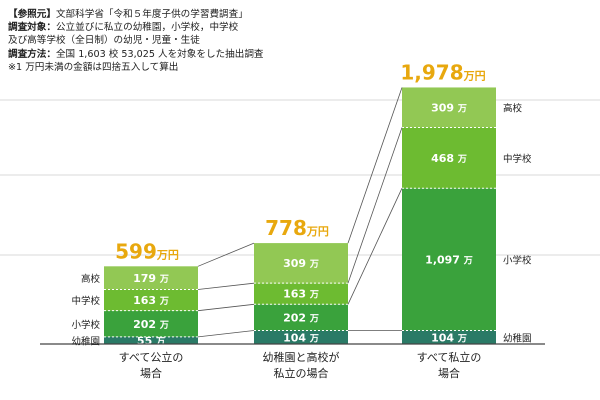 The image size is (600, 400). I want to click on value-label-1-junior: 163 万, so click(151, 300).